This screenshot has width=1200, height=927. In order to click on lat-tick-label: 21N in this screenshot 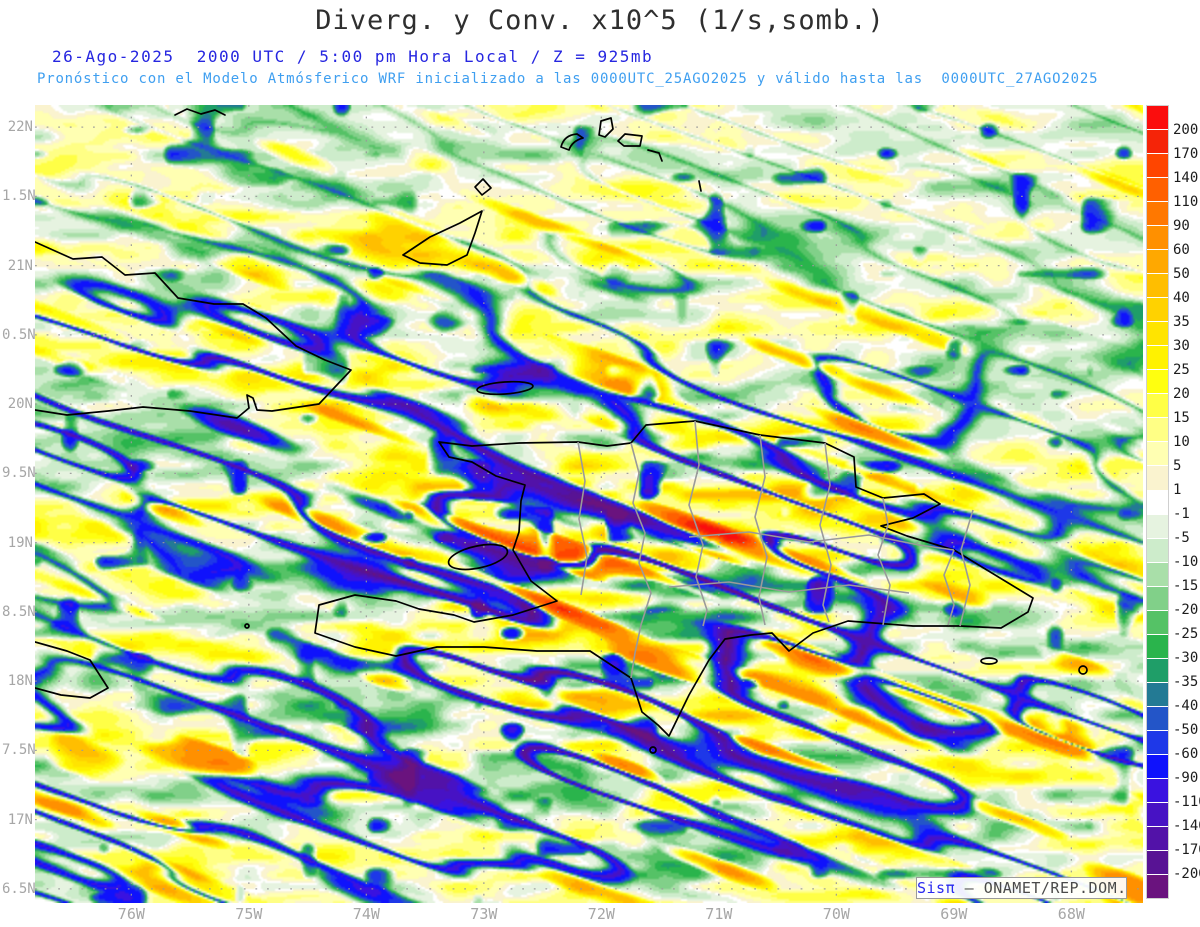, I will do `click(20, 265)`.